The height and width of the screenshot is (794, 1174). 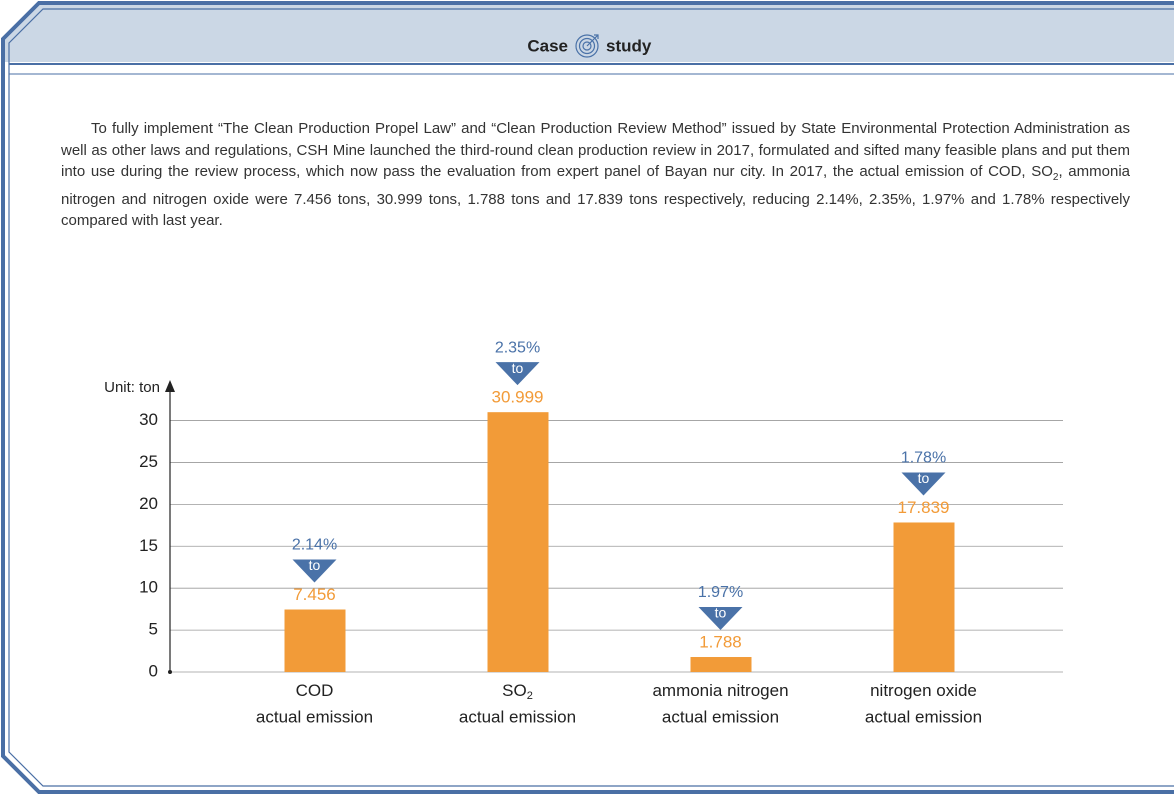 I want to click on y-tick-label: 30, so click(x=148, y=419).